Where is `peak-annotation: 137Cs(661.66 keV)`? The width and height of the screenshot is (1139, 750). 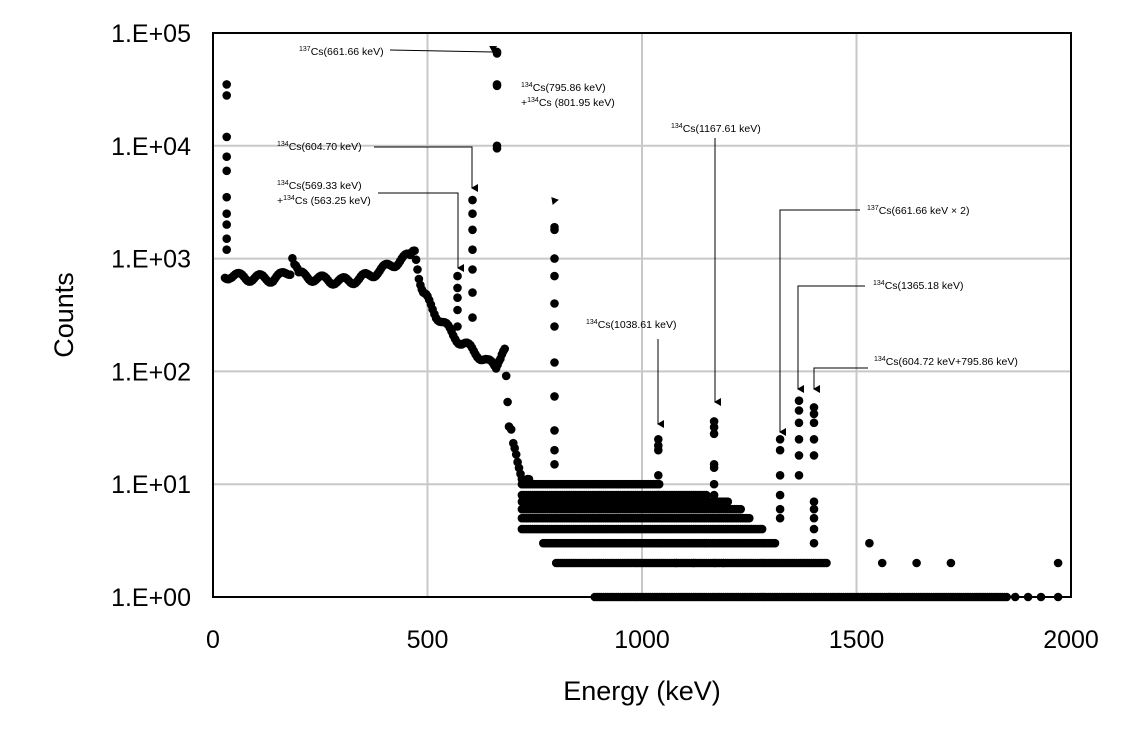
peak-annotation: 137Cs(661.66 keV) is located at coordinates (398, 51).